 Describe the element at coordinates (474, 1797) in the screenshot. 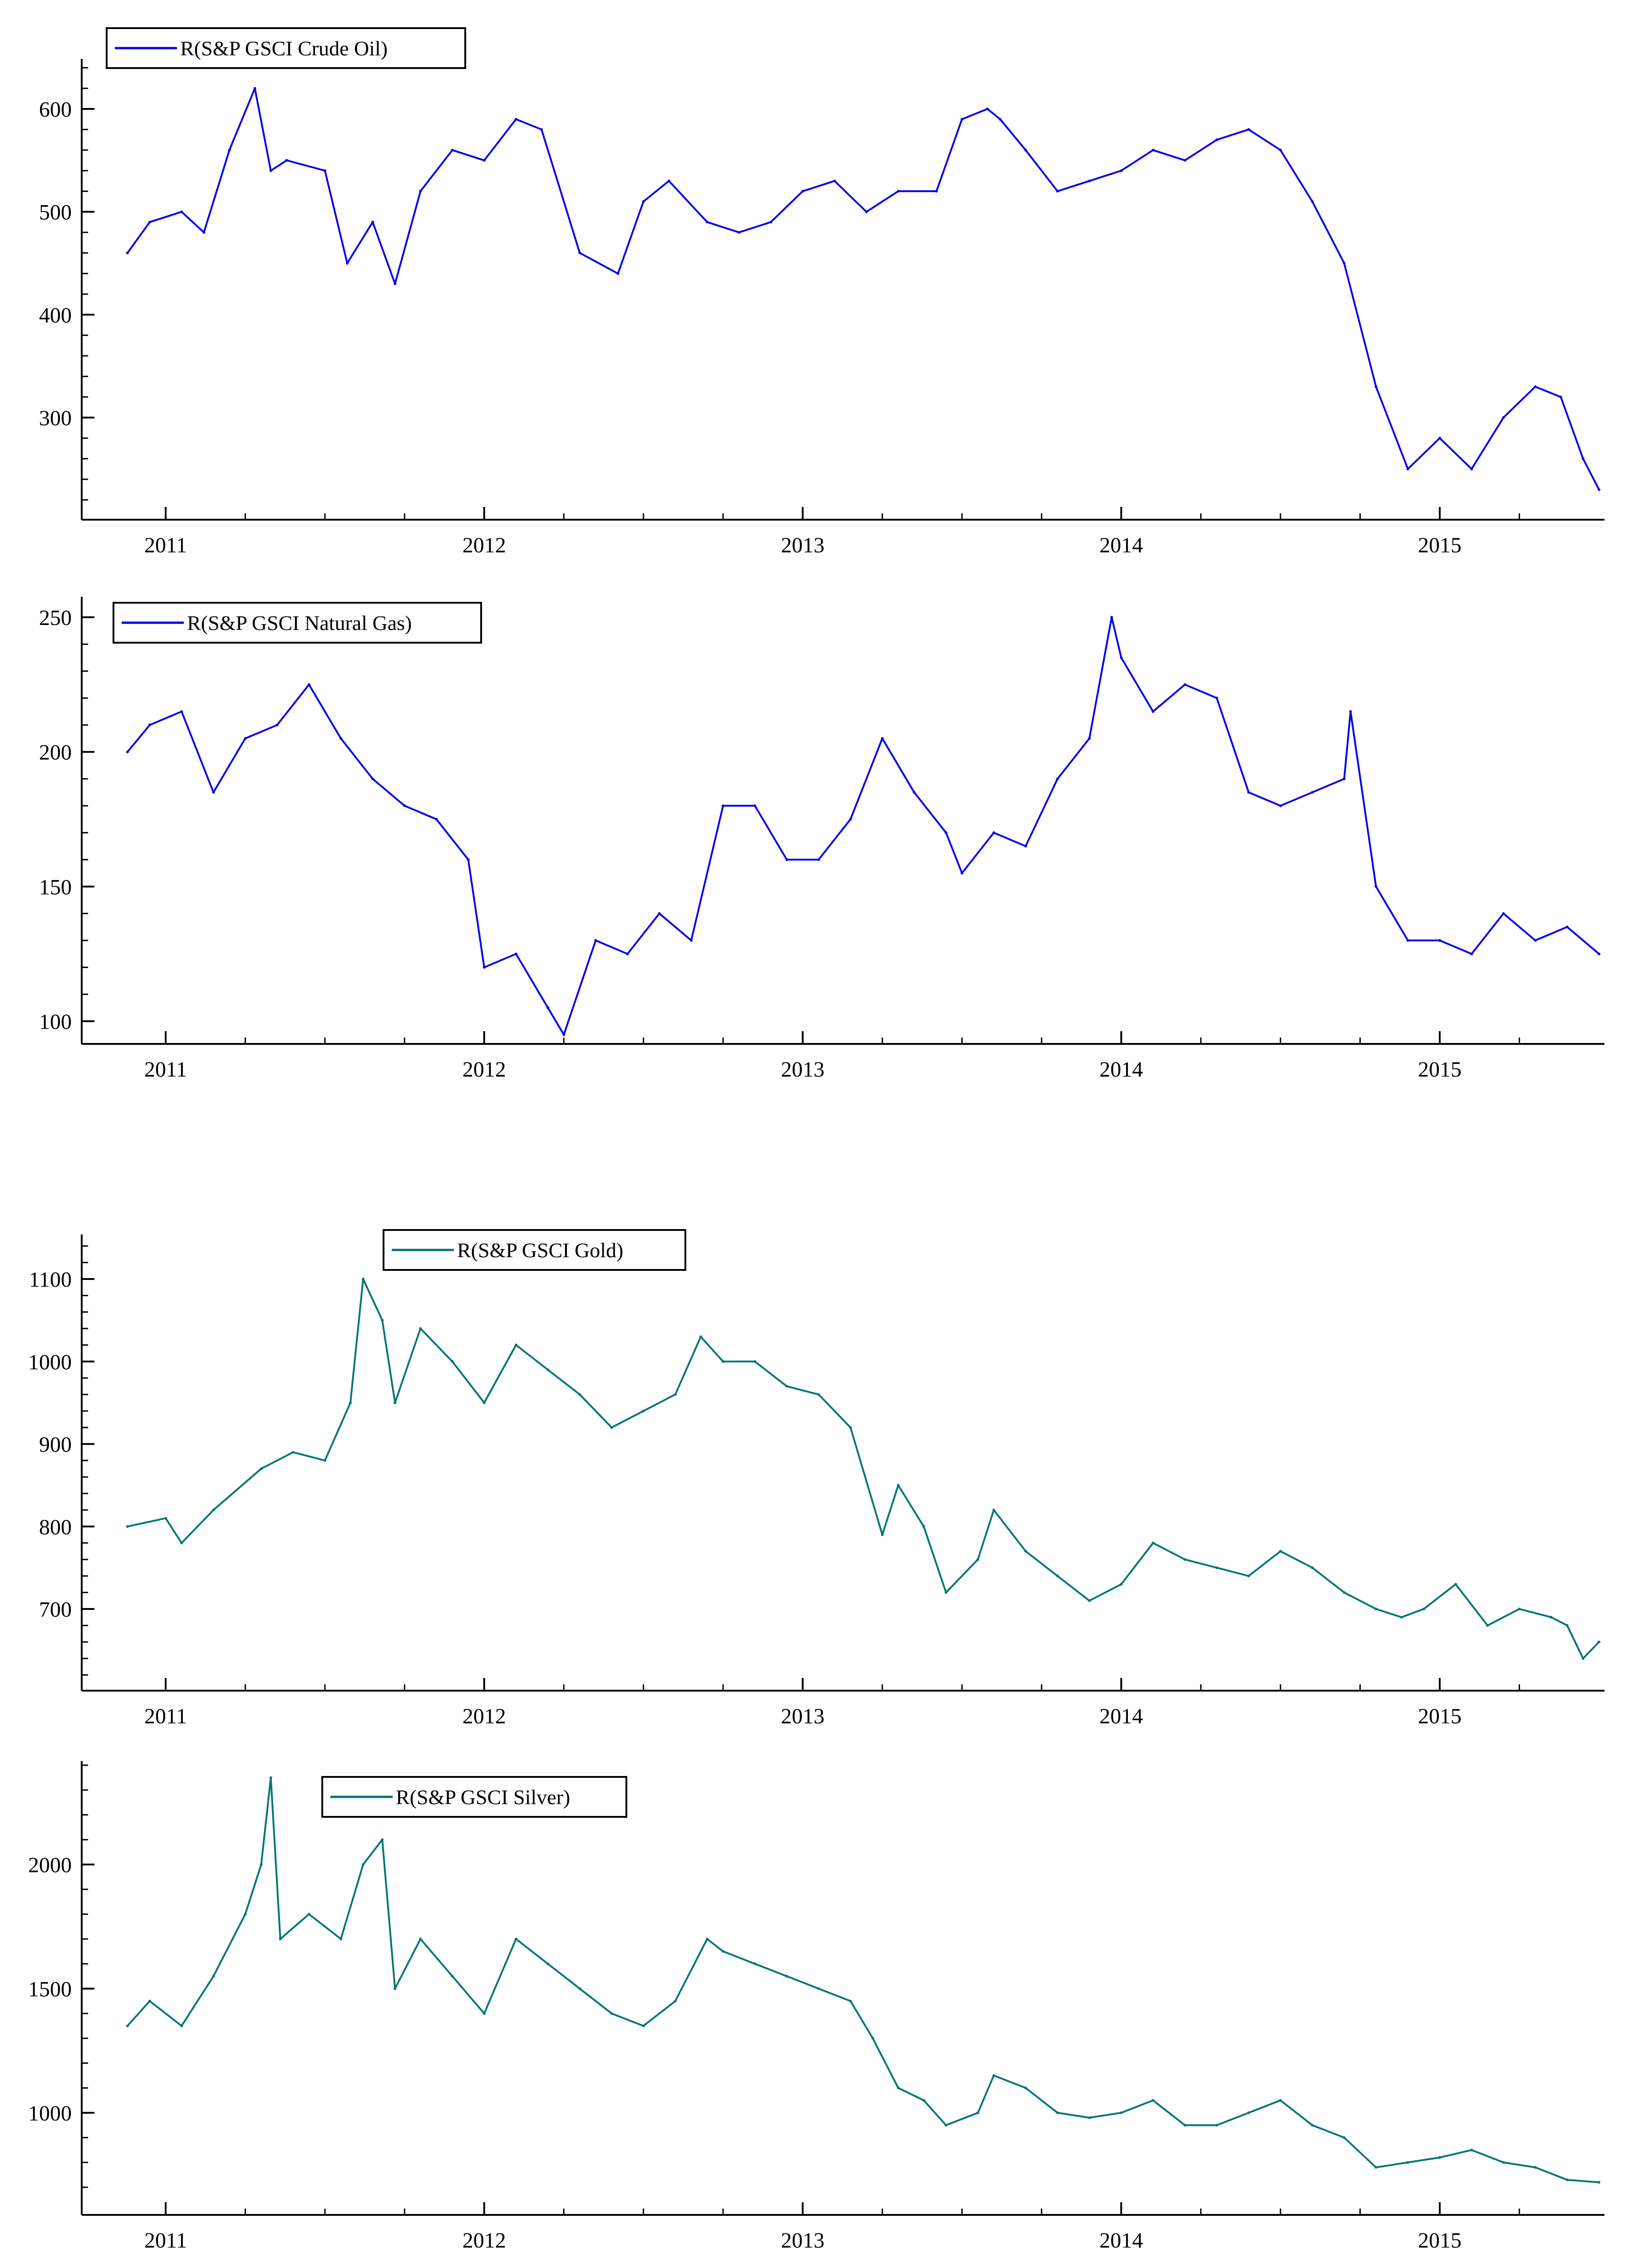

I see `legend: R(S&P GSCI Silver)` at that location.